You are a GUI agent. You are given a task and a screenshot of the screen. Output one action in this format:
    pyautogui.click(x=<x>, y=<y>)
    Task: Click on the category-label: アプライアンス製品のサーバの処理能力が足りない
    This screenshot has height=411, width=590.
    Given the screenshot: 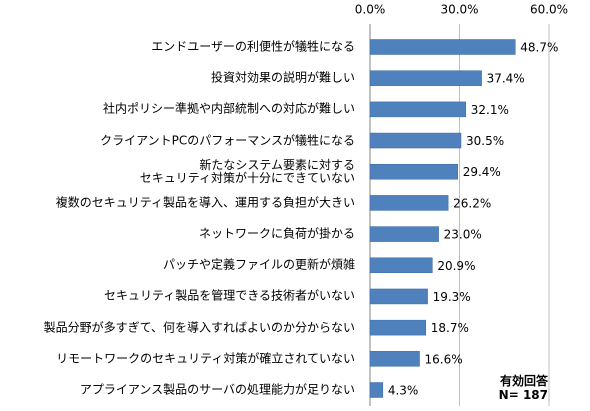 What is the action you would take?
    pyautogui.click(x=217, y=389)
    